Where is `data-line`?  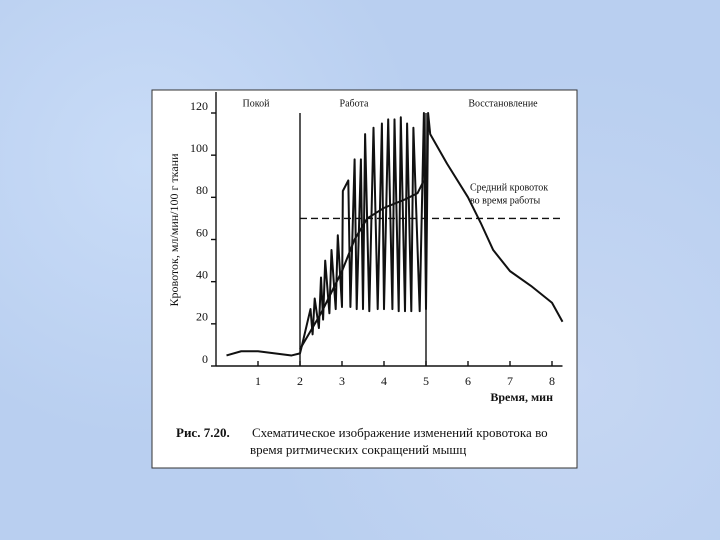 data-line is located at coordinates (362, 265).